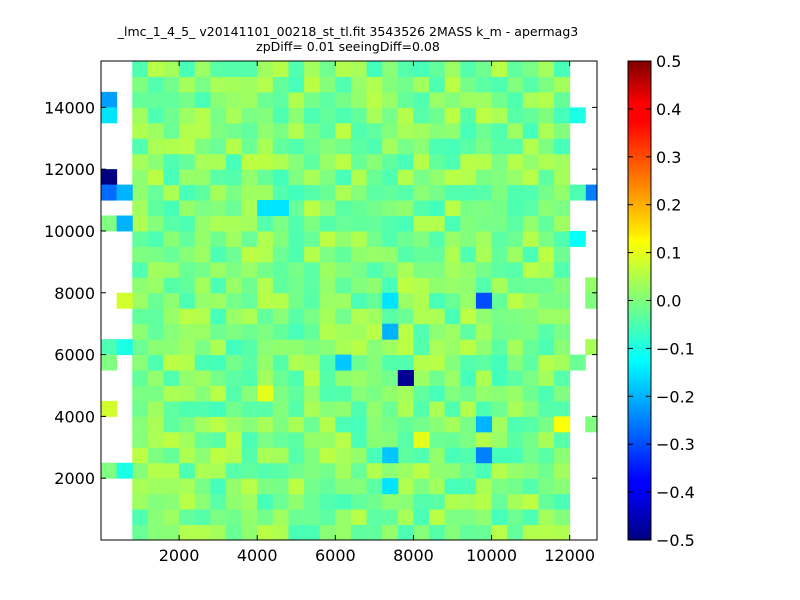 The image size is (800, 600). Describe the element at coordinates (74, 416) in the screenshot. I see `y-tick-label: 4000` at that location.